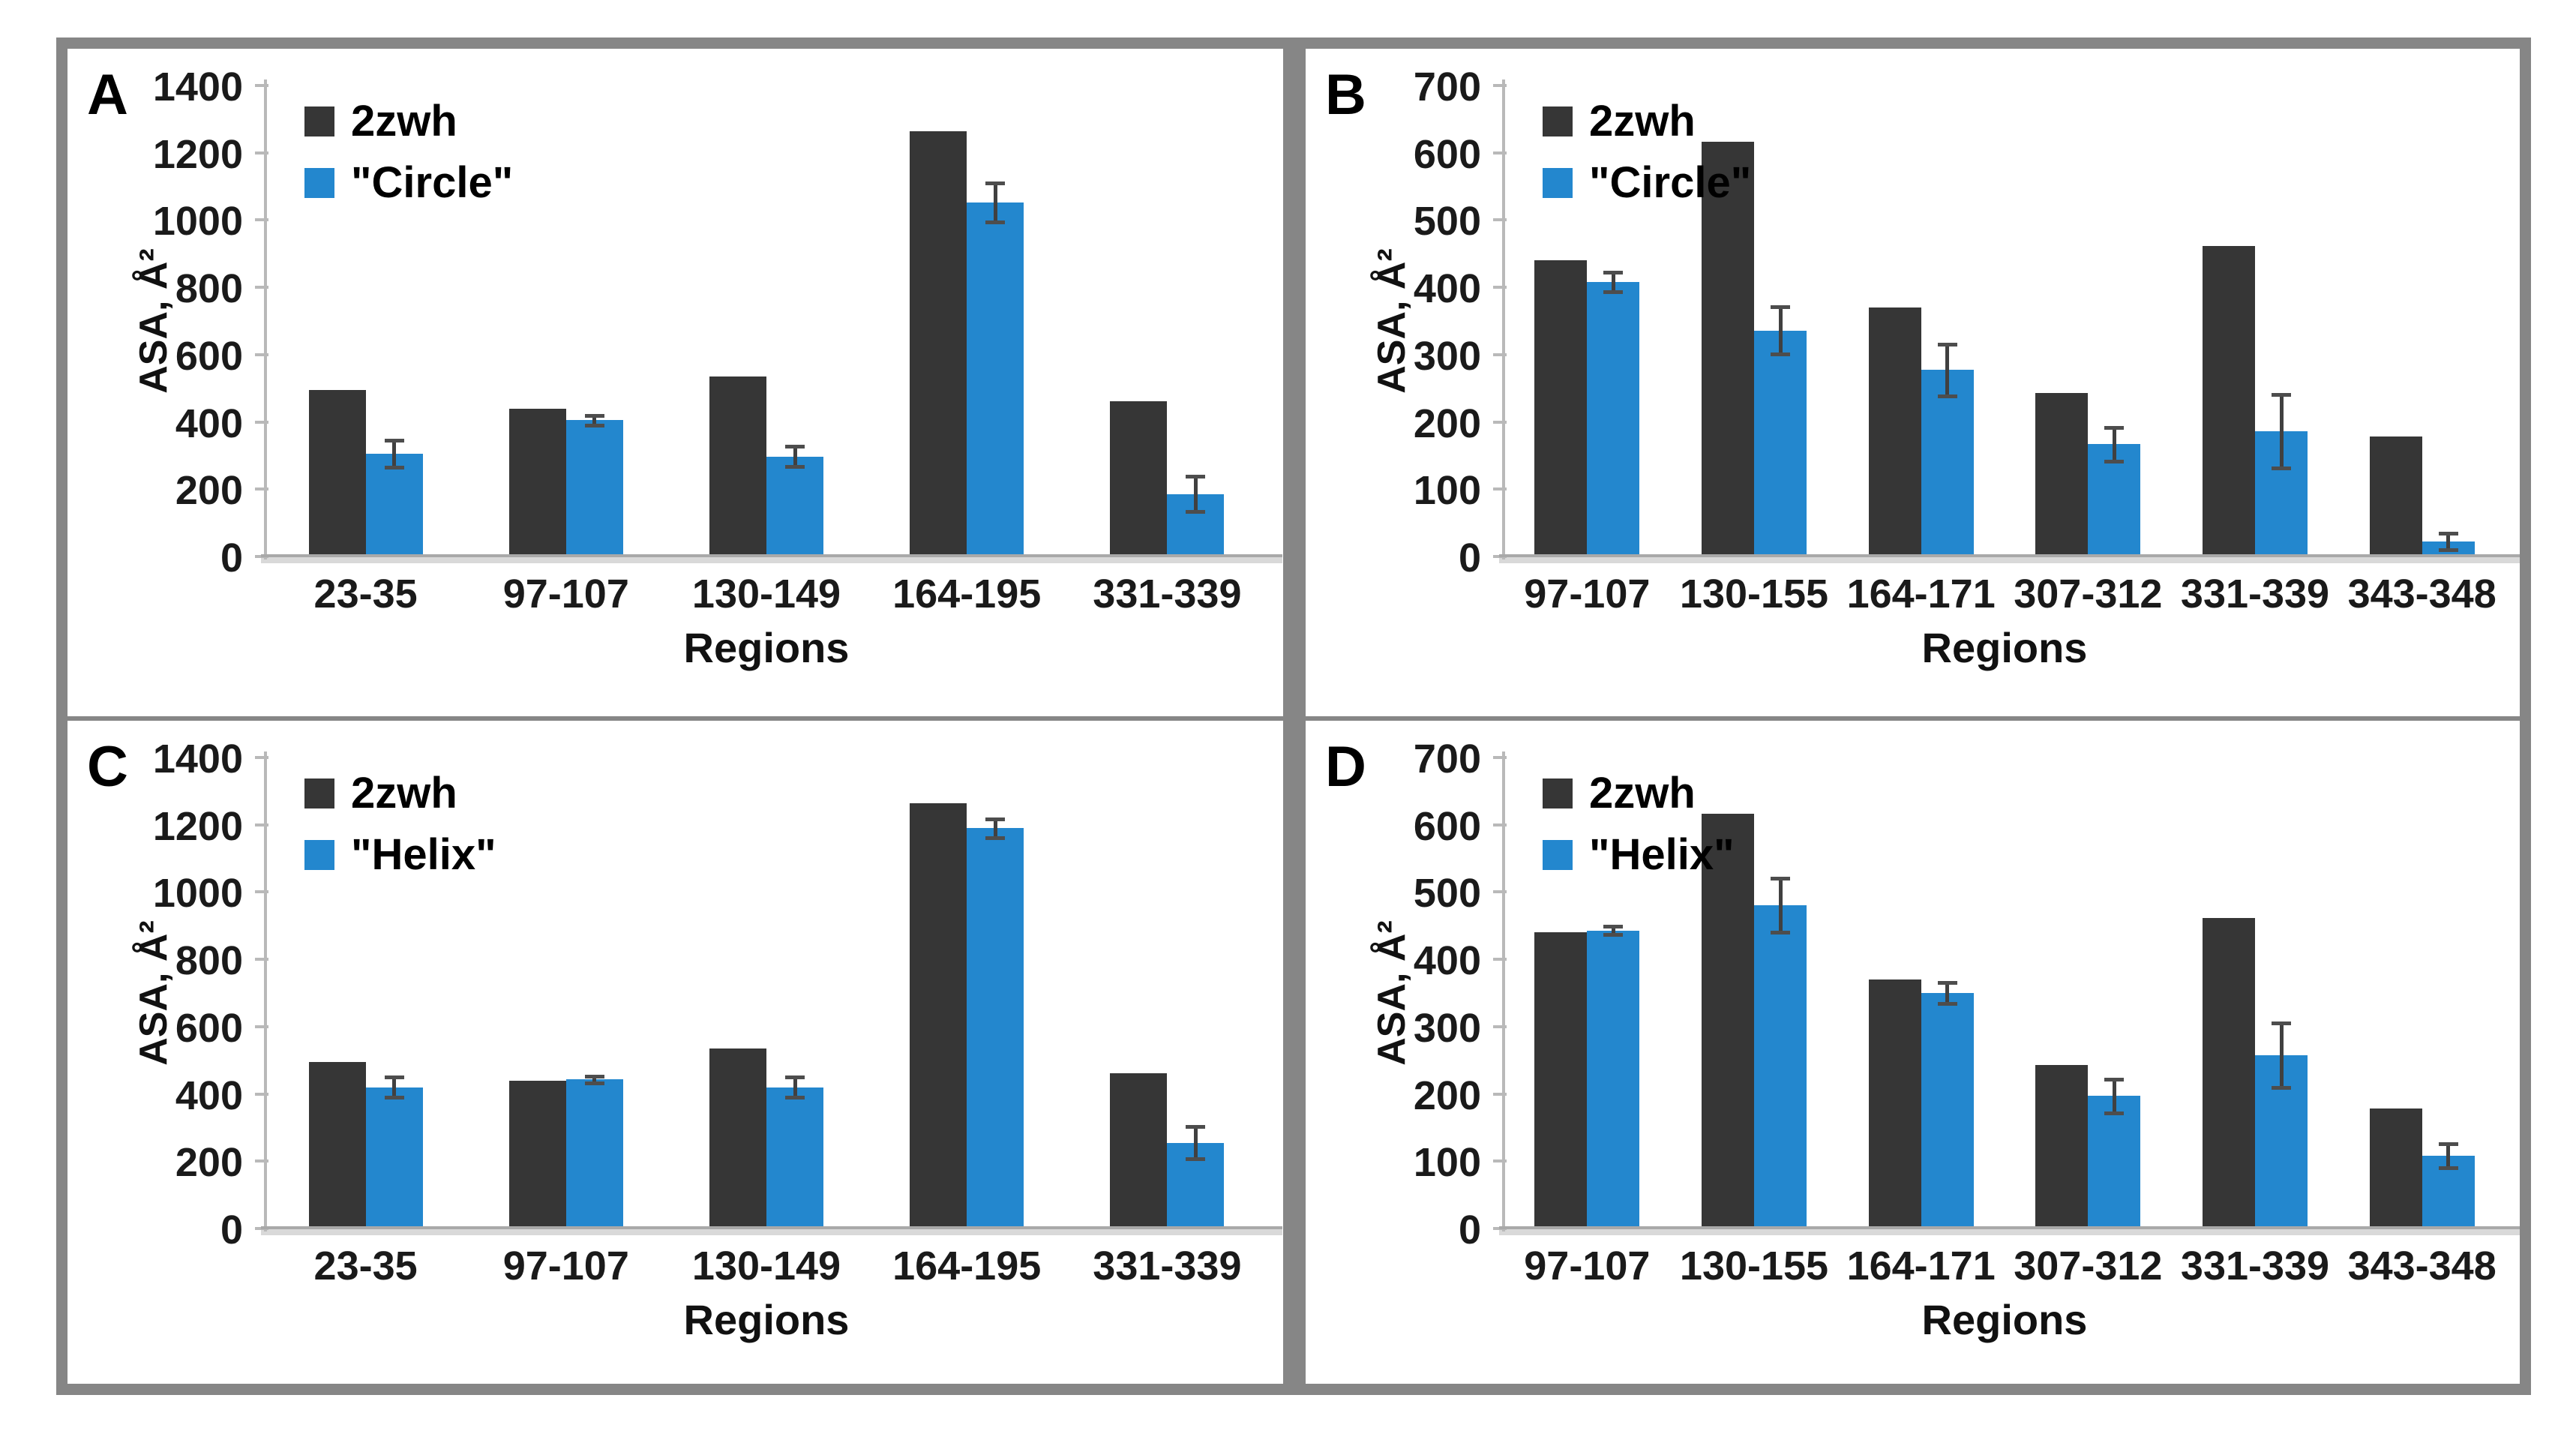 The width and height of the screenshot is (2576, 1440). What do you see at coordinates (424, 854) in the screenshot?
I see `legend-label-helix: "Helix"` at bounding box center [424, 854].